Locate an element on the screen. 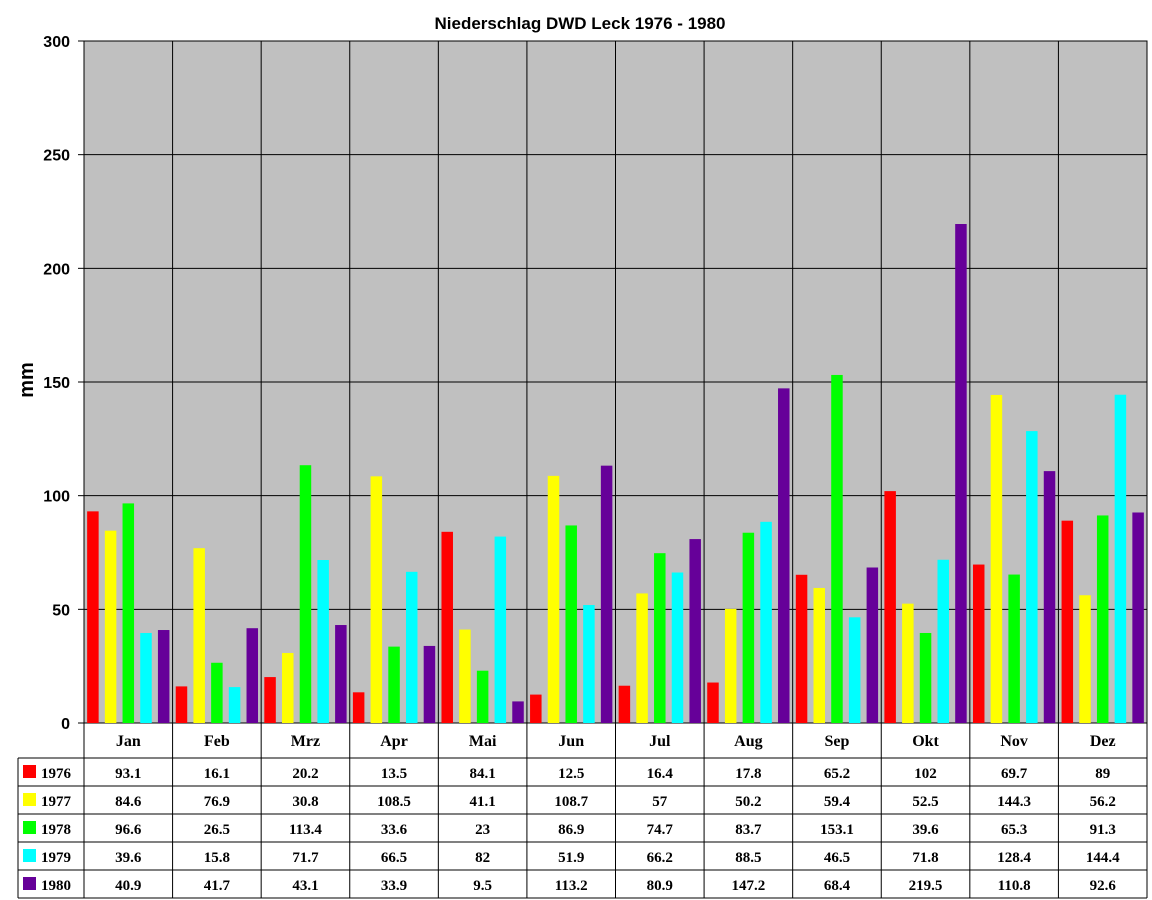  bar-1979-Sep is located at coordinates (854, 670).